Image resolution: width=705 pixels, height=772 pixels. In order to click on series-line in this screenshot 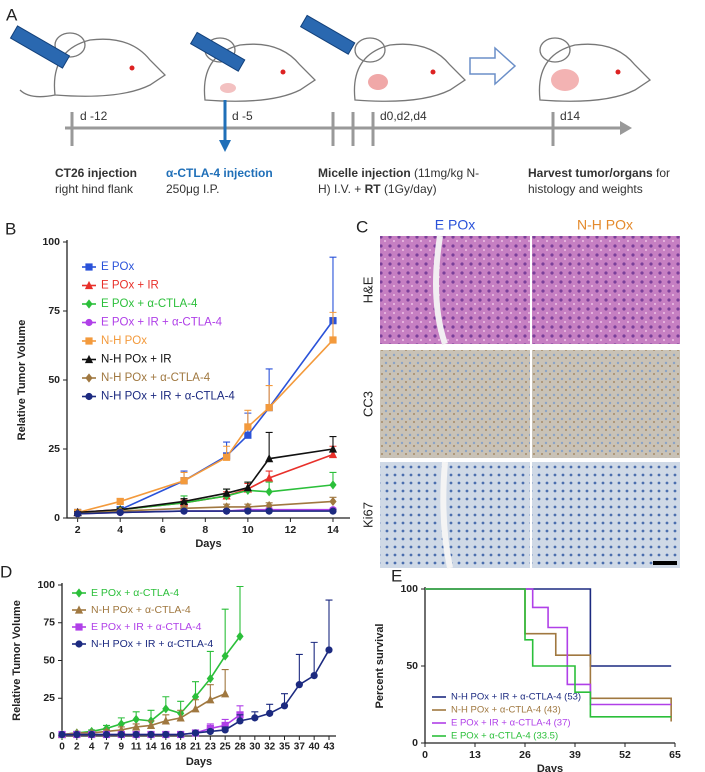, I will do `click(205, 417)`.